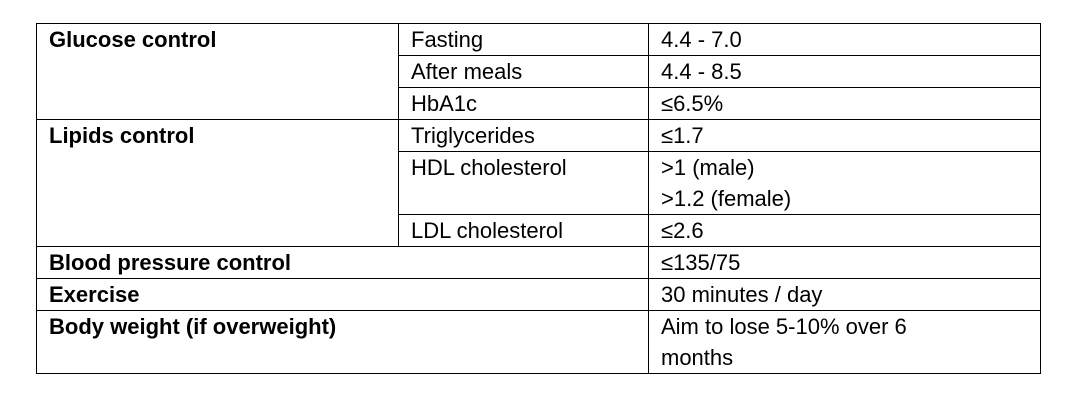 This screenshot has width=1081, height=400. I want to click on value-ldl-cholesterol: ≤2.6, so click(844, 230).